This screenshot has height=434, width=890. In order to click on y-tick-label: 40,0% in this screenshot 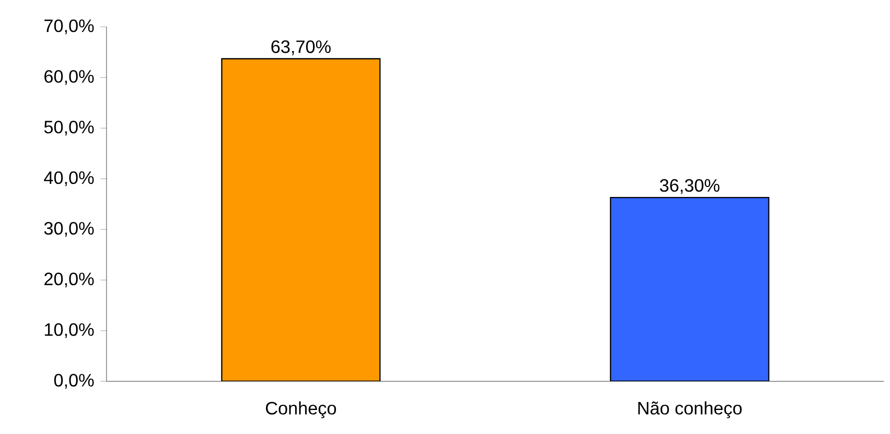, I will do `click(69, 178)`.